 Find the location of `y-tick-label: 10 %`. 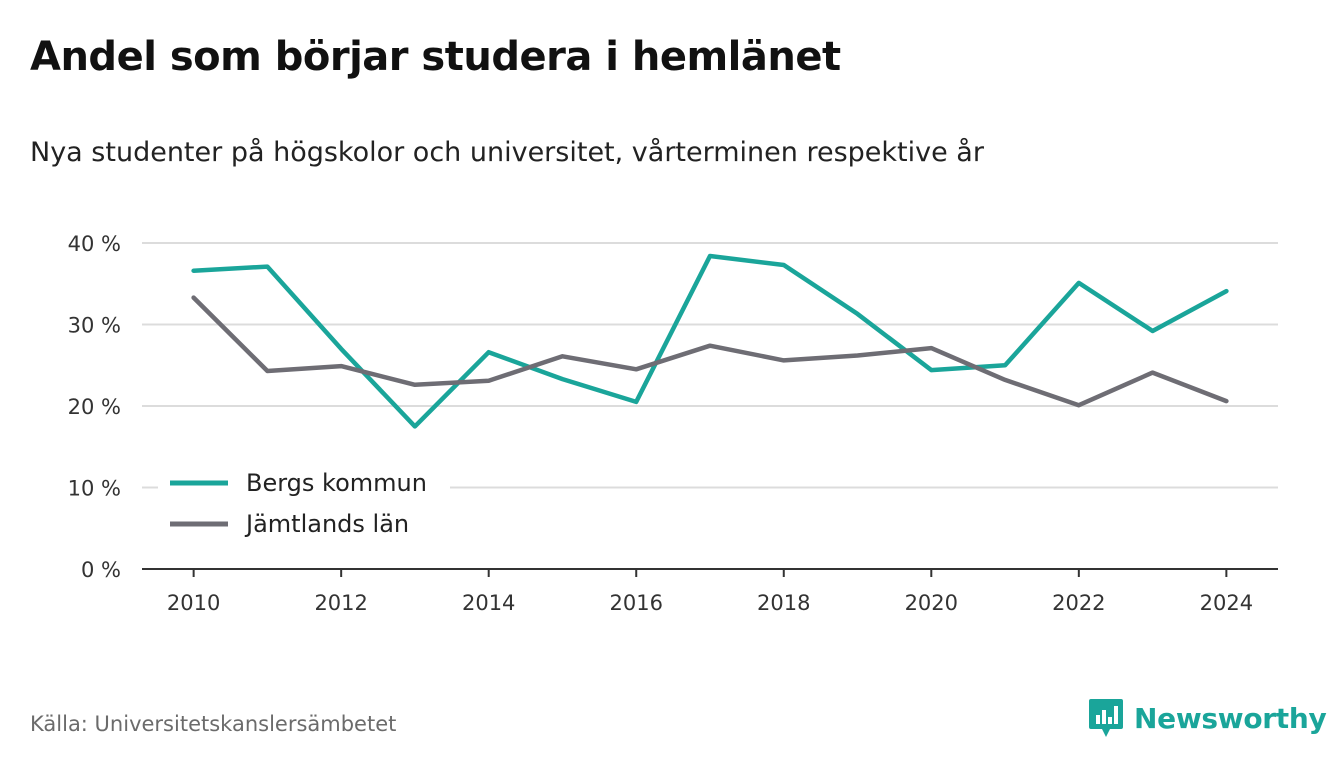

y-tick-label: 10 % is located at coordinates (94, 489).